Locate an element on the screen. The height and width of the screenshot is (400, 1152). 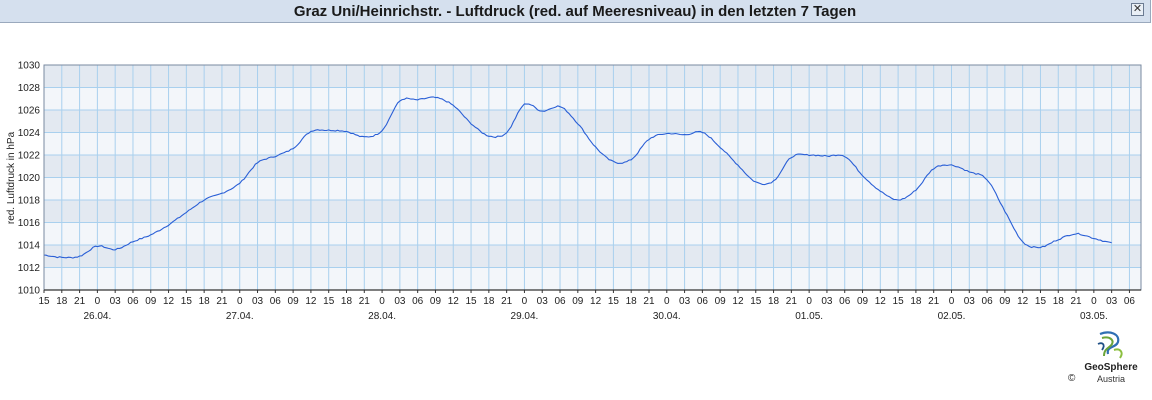
y-tick-label: 1026 is located at coordinates (29, 111).